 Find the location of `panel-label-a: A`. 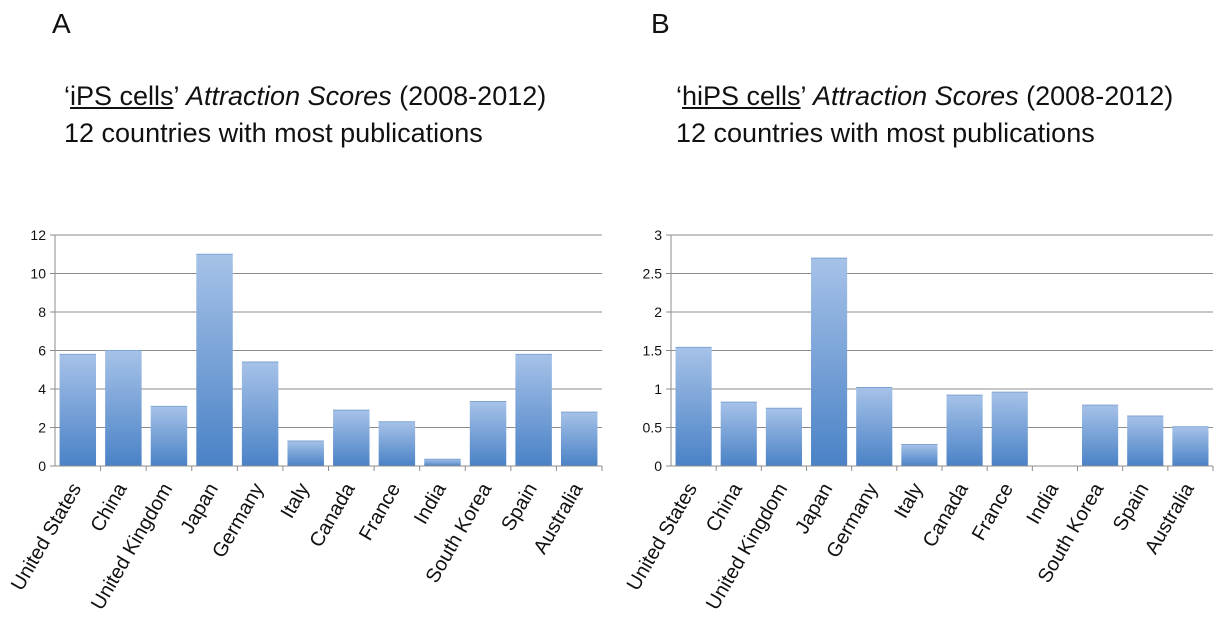

panel-label-a: A is located at coordinates (61, 23).